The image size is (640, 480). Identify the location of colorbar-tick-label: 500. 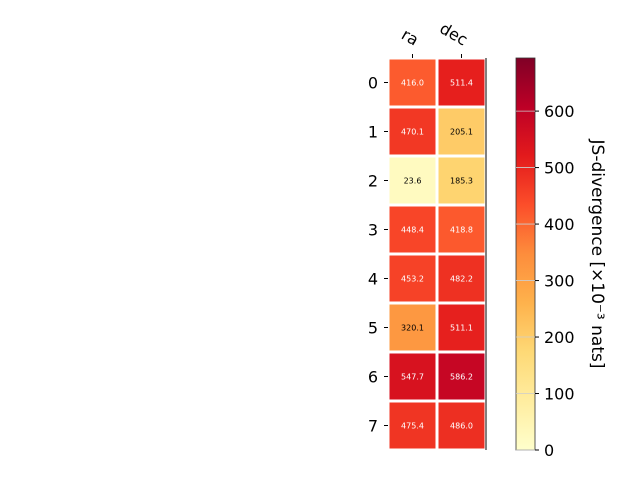
(559, 168).